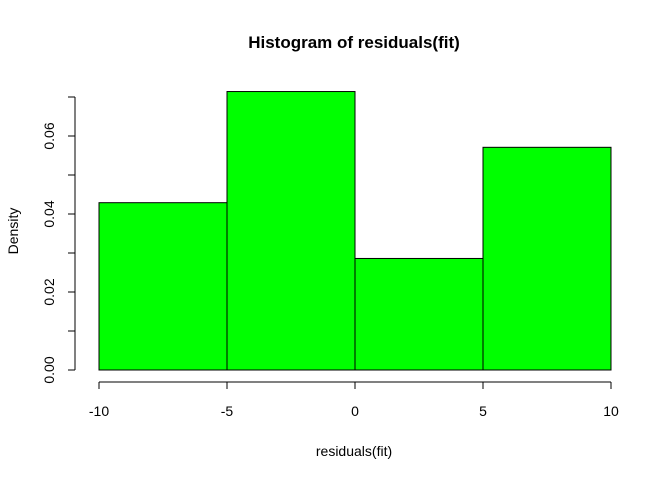 This screenshot has width=672, height=480. I want to click on x-tick-label-4: 10, so click(611, 411).